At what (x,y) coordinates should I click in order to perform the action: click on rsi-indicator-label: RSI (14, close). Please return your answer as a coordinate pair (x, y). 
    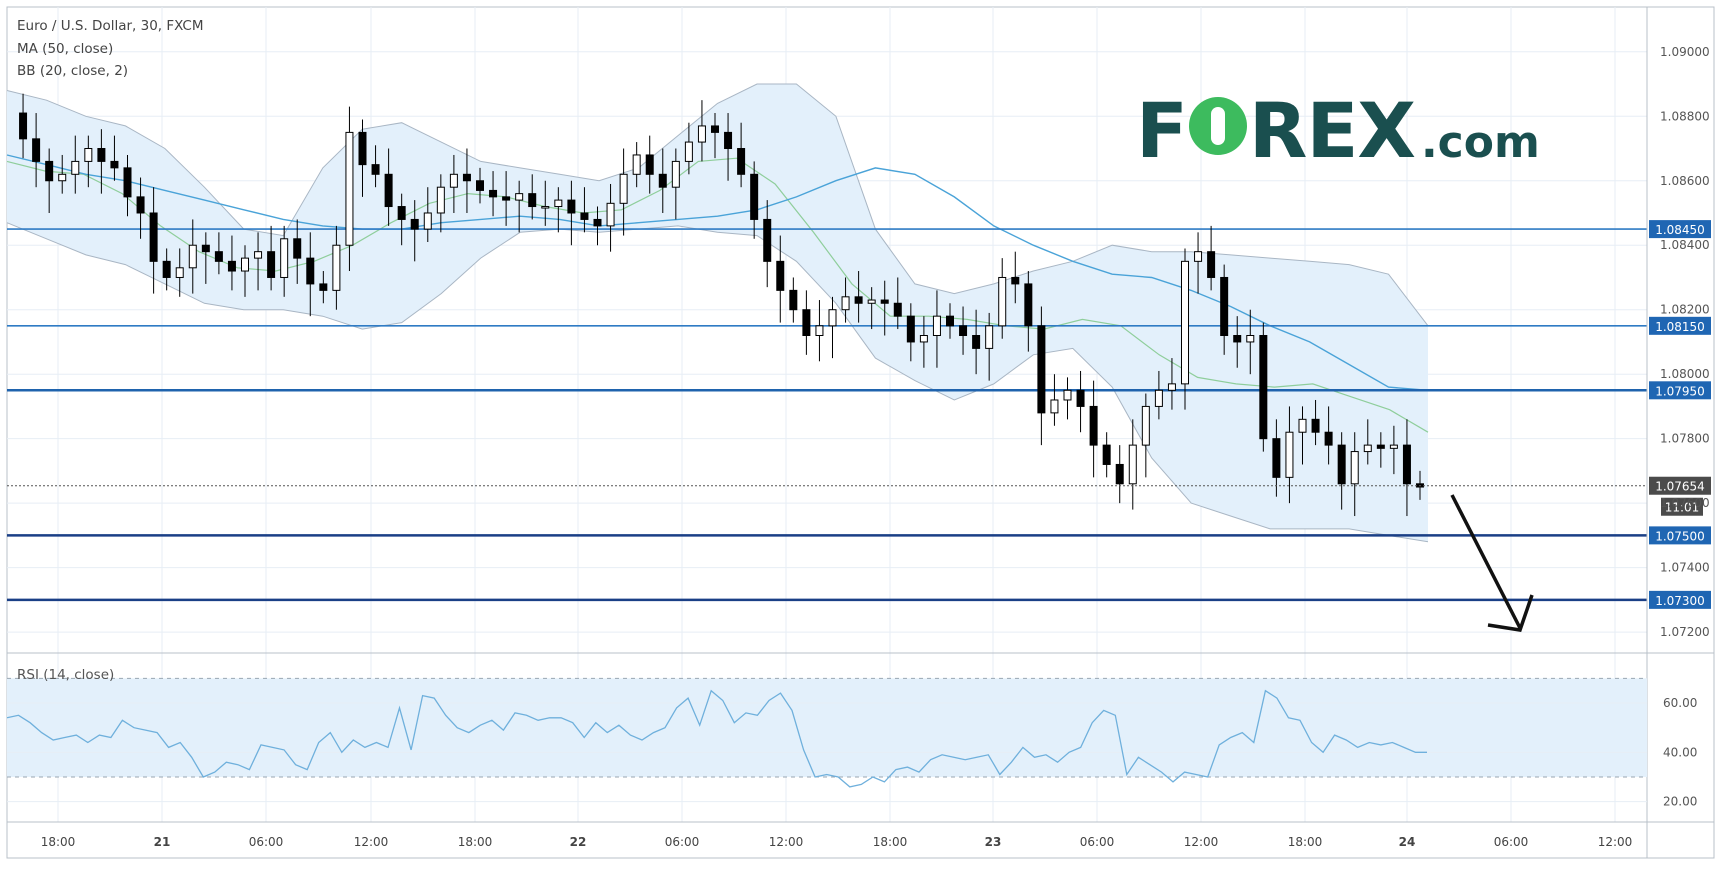
    Looking at the image, I should click on (66, 675).